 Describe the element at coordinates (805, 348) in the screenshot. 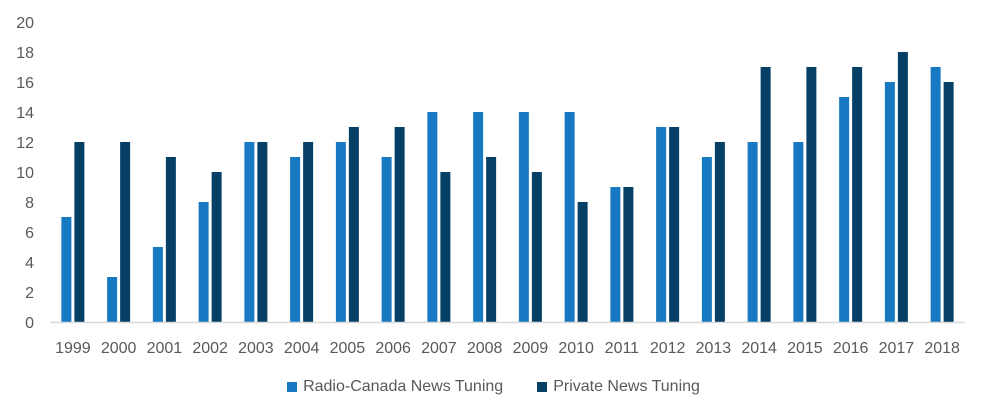

I see `x-tick-label: 2015` at that location.